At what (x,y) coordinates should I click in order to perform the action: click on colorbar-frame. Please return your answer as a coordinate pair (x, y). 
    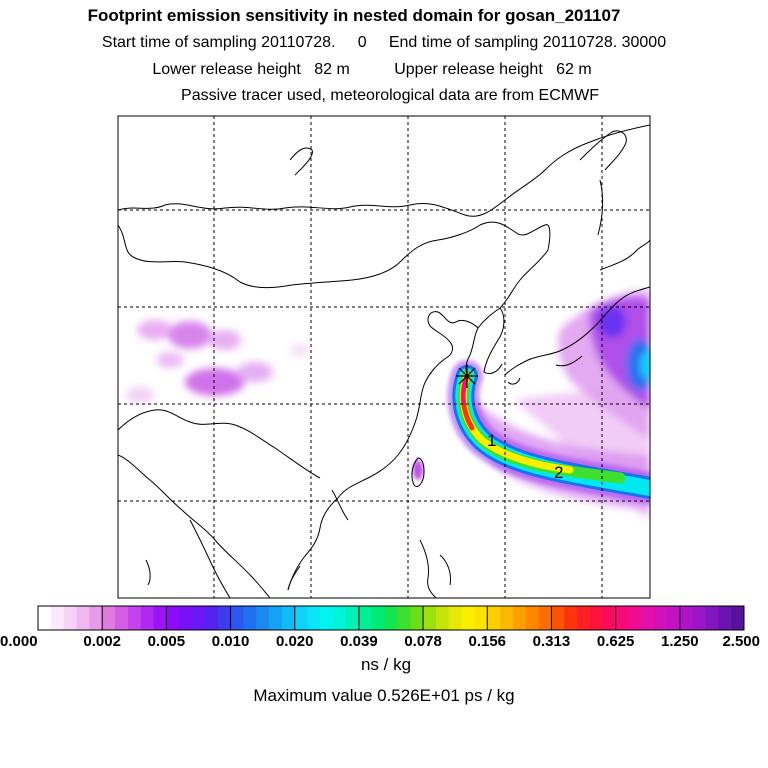
    Looking at the image, I should click on (391, 618).